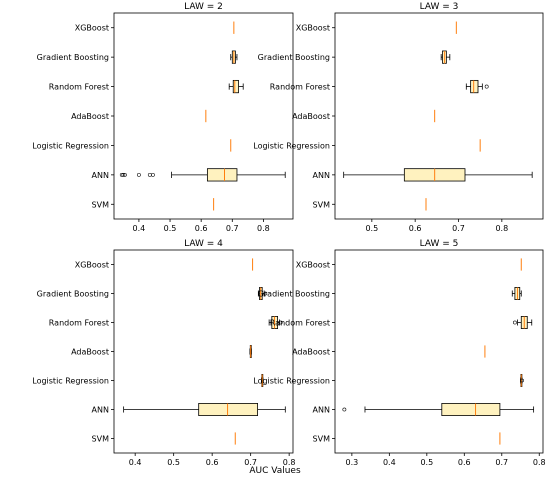  What do you see at coordinates (351, 462) in the screenshot?
I see `x-tick-label: 0.3` at bounding box center [351, 462].